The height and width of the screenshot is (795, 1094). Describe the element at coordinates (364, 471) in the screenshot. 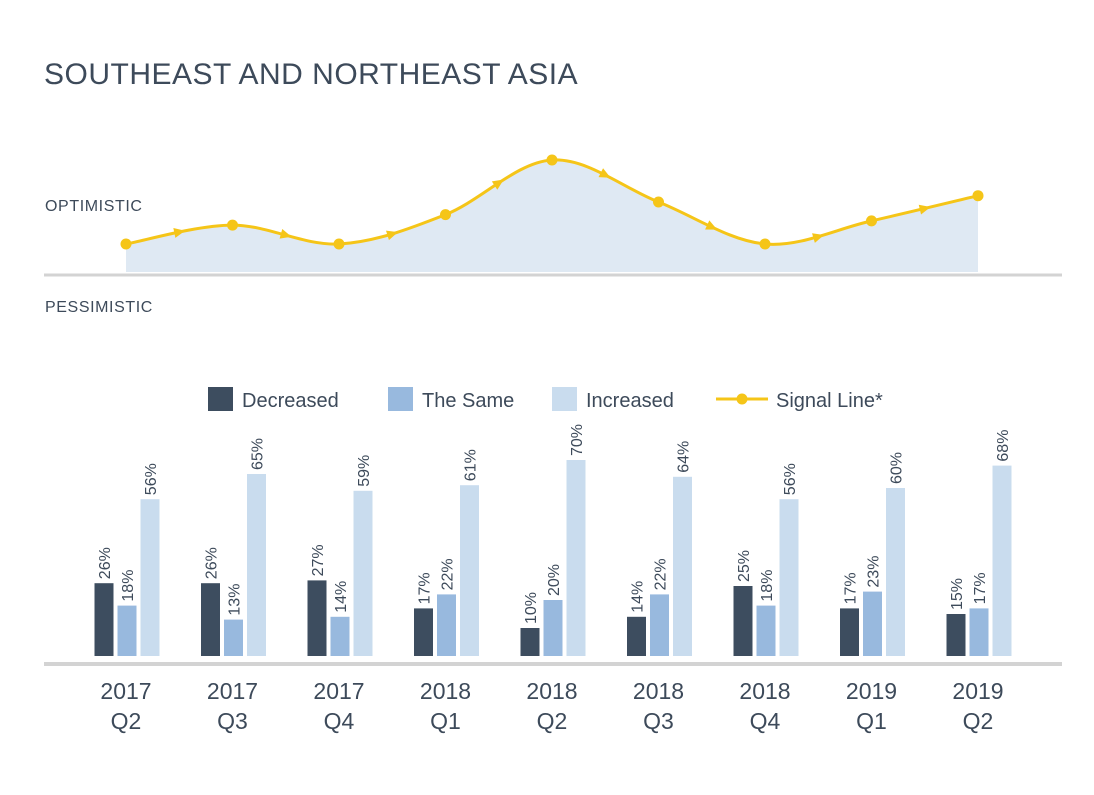

I see `bar-value-label: 59%` at that location.